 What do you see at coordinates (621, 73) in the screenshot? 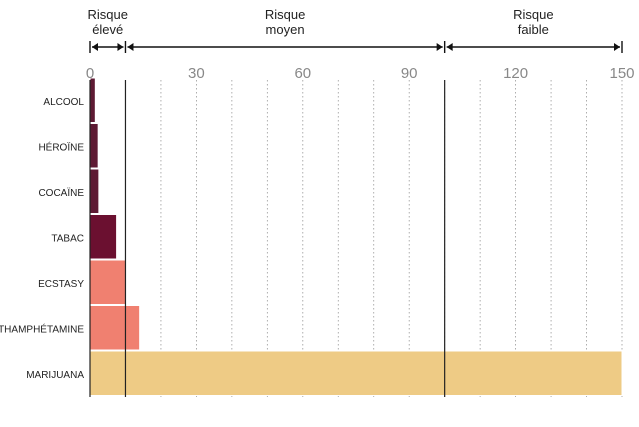
I see `tick-label: 150` at bounding box center [621, 73].